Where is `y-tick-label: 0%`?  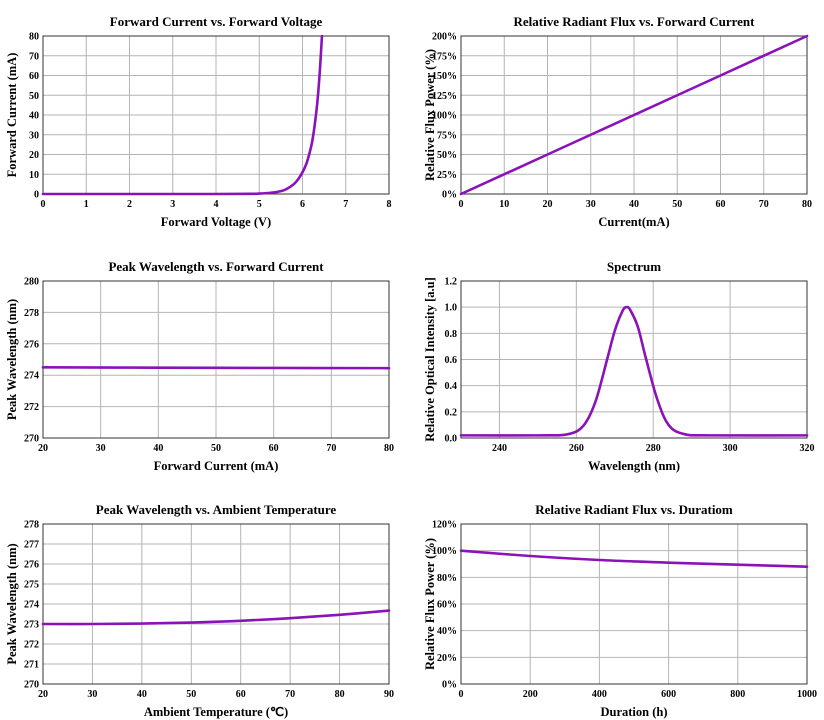 y-tick-label: 0% is located at coordinates (449, 685).